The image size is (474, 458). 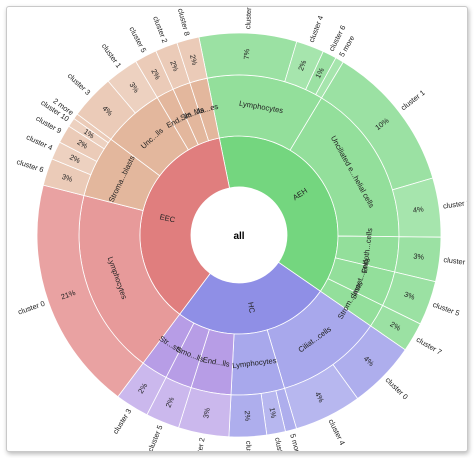 I want to click on leaf-pct-cluster-2: 4%, so click(x=418, y=209).